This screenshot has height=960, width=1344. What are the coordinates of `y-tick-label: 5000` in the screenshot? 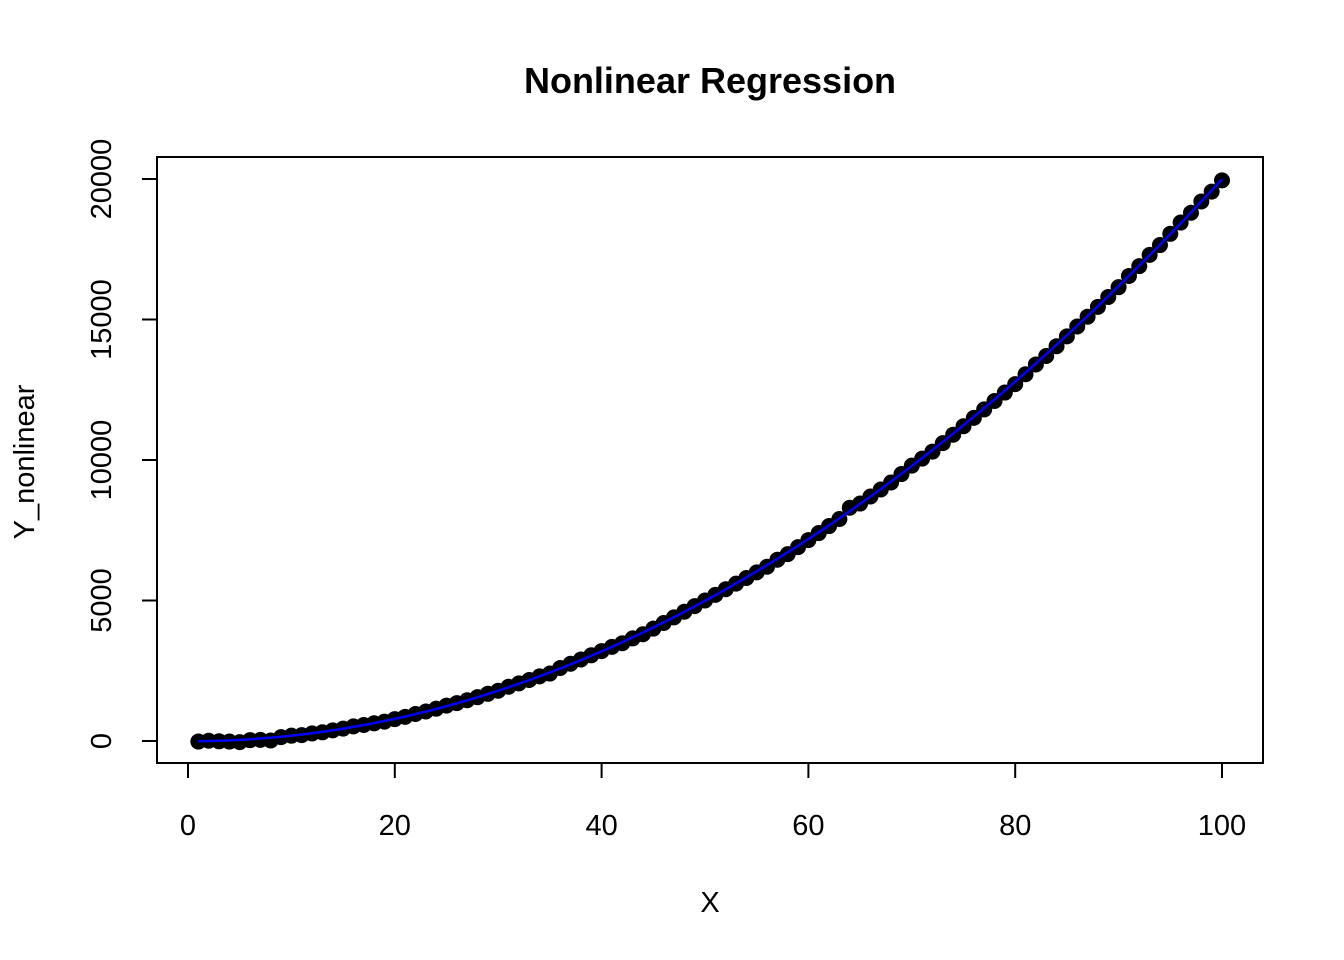 It's located at (102, 600).